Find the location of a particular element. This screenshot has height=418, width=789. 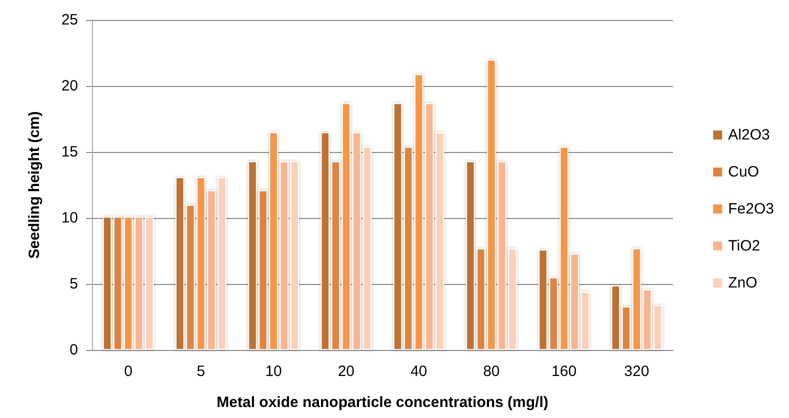

y-tick-label: 20 is located at coordinates (69, 86).